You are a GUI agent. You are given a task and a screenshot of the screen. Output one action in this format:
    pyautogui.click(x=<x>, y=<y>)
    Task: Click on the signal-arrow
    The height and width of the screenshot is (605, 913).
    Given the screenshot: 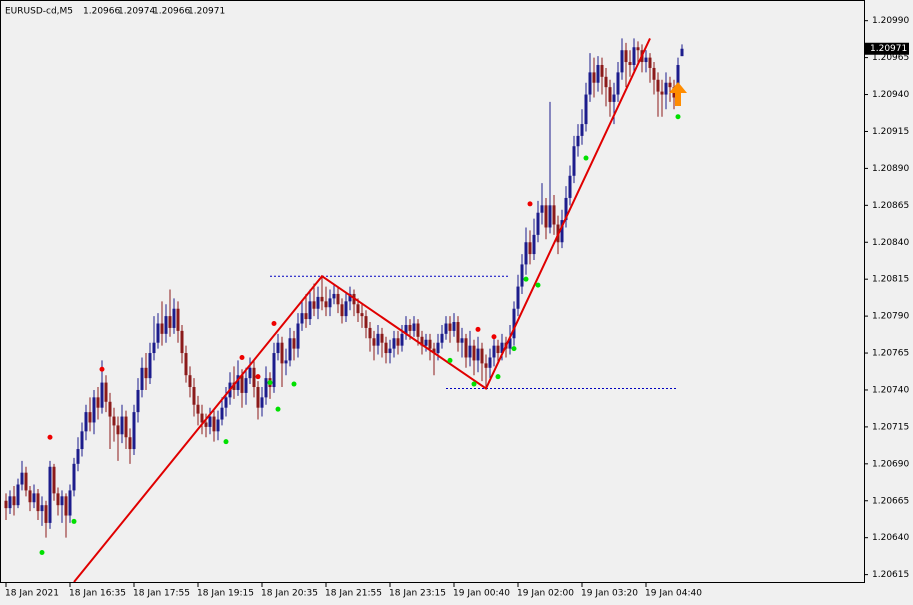 What is the action you would take?
    pyautogui.click(x=678, y=94)
    